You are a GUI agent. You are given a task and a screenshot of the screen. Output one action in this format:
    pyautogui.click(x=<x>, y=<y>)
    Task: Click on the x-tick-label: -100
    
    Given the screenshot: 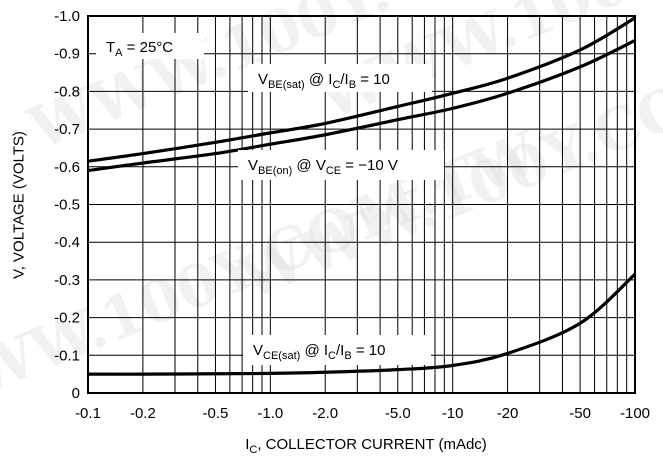 What is the action you would take?
    pyautogui.click(x=635, y=413)
    